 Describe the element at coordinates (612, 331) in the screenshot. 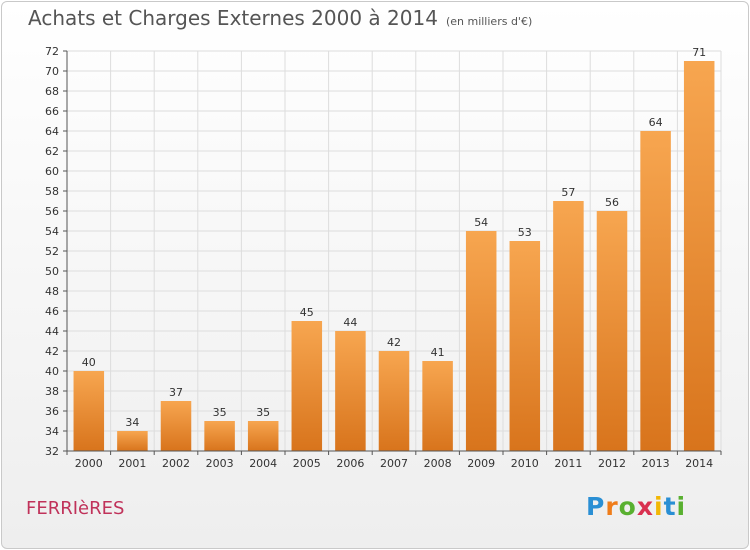

I see `bar-2012` at that location.